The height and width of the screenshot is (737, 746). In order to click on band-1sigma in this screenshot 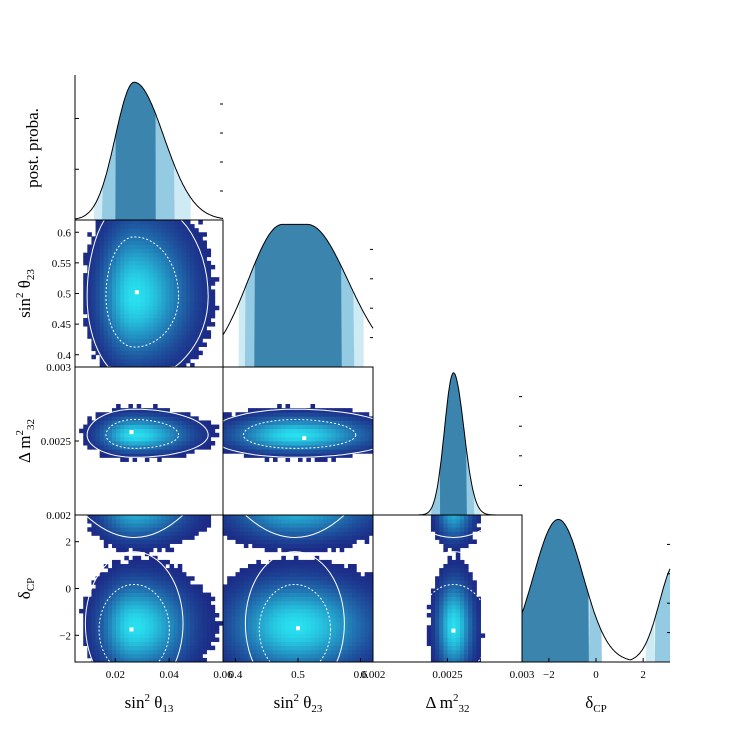, I will do `click(135, 151)`.